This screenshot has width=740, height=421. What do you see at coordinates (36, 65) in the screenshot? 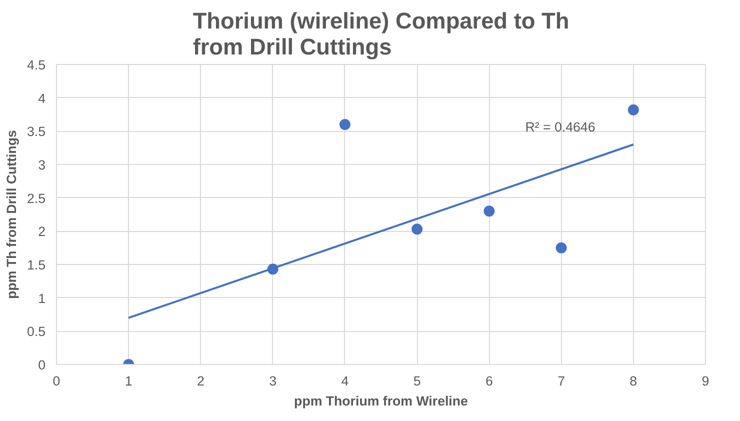
I see `y-tick-label: 4.5` at bounding box center [36, 65].